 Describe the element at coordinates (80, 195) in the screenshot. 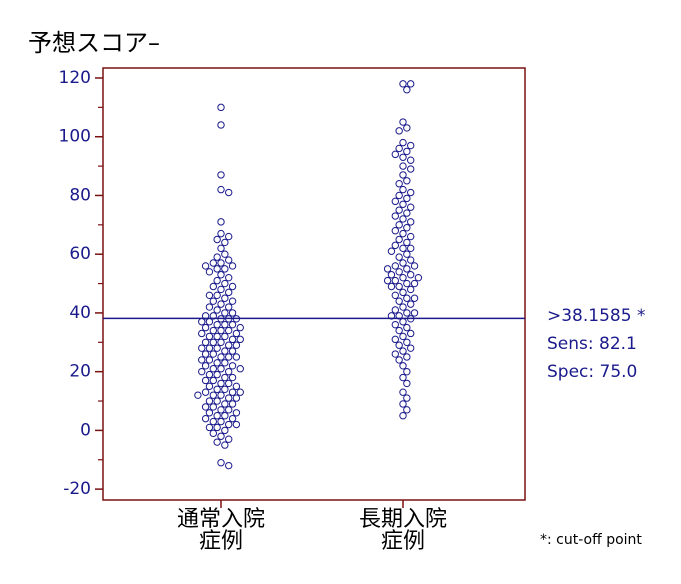

I see `y-tick-label: 80` at that location.